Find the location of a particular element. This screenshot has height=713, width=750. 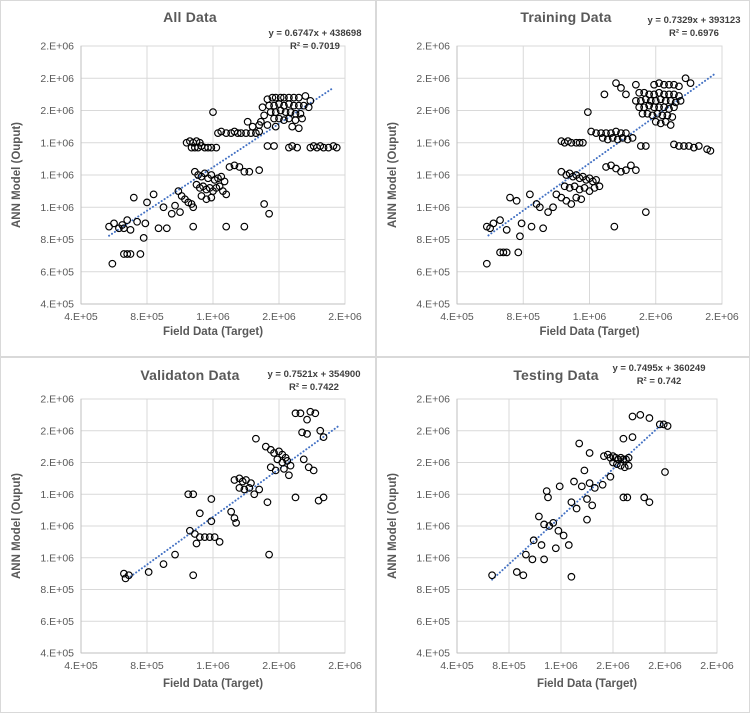

trendline is located at coordinates (578, 500).